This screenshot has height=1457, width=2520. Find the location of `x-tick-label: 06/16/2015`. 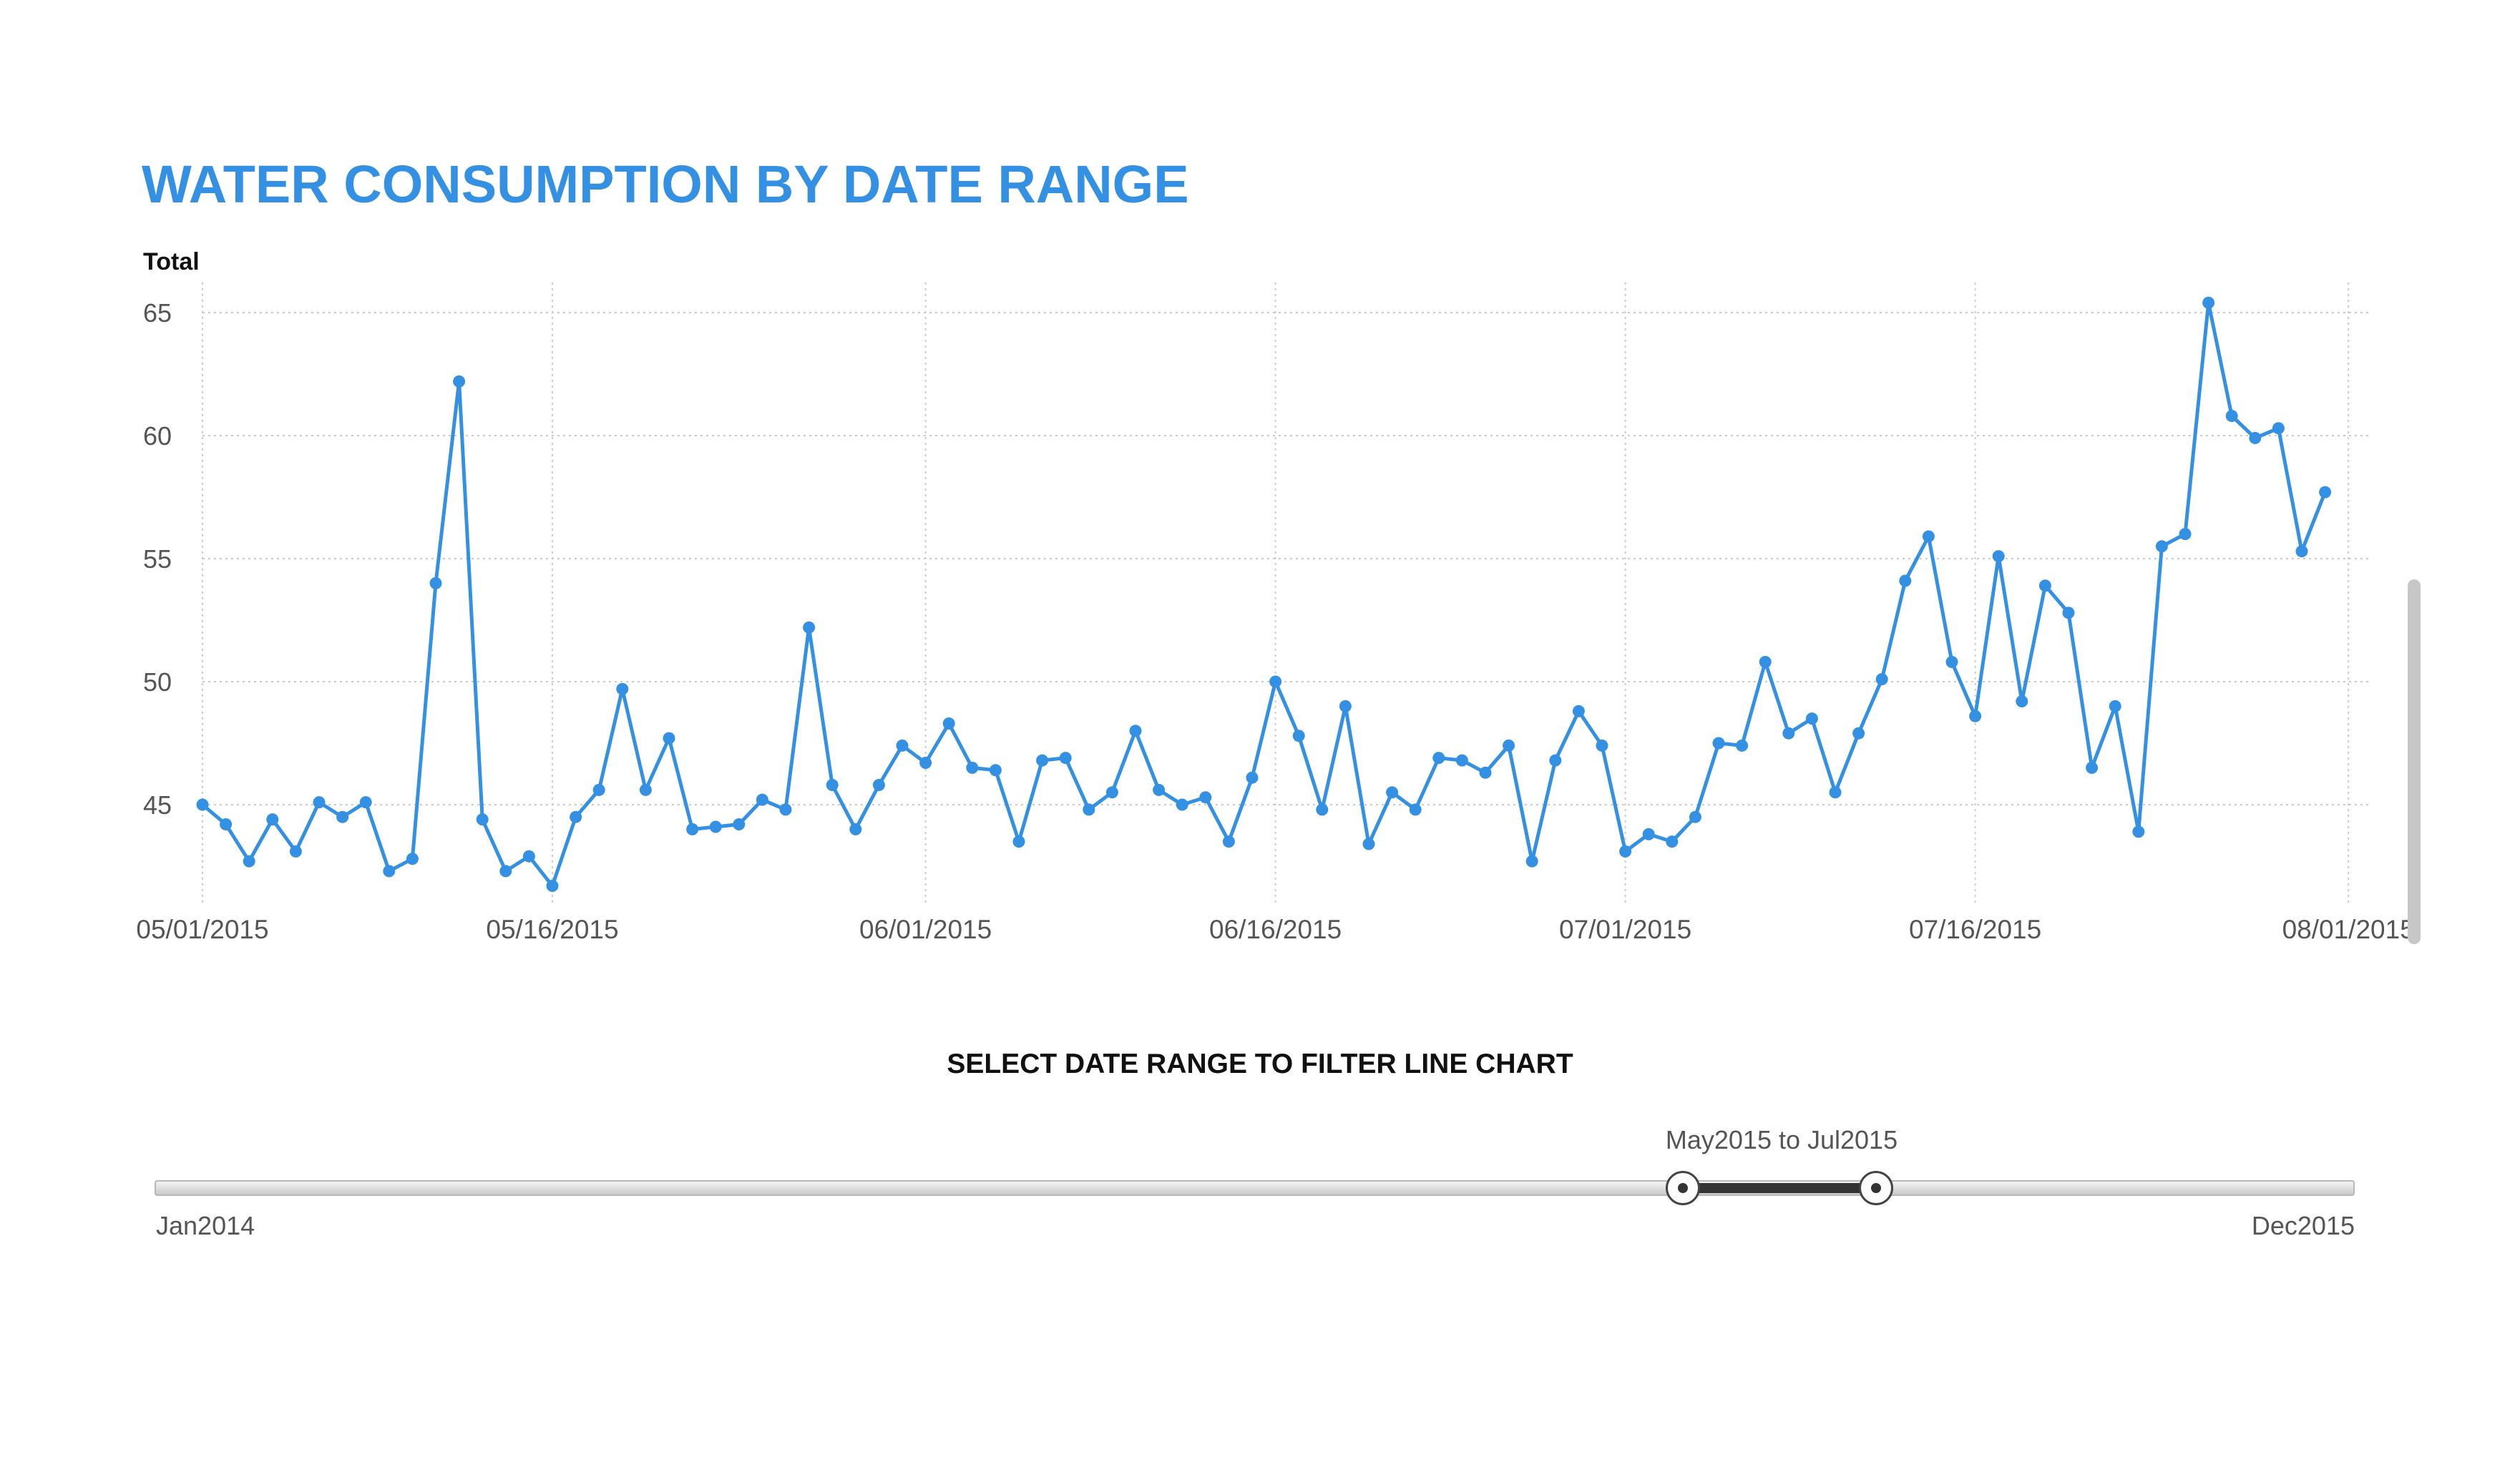

x-tick-label: 06/16/2015 is located at coordinates (1275, 929).